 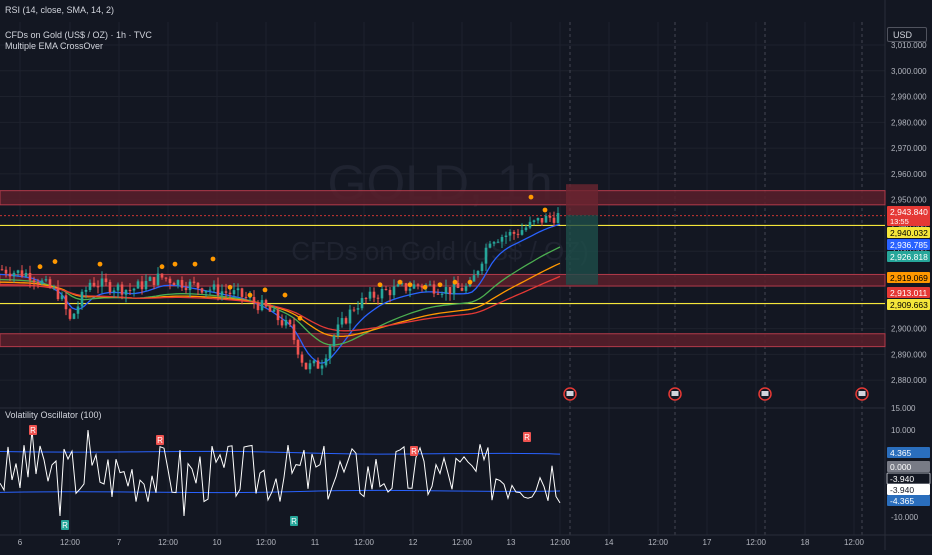 I want to click on currency-button: USD, so click(x=907, y=34).